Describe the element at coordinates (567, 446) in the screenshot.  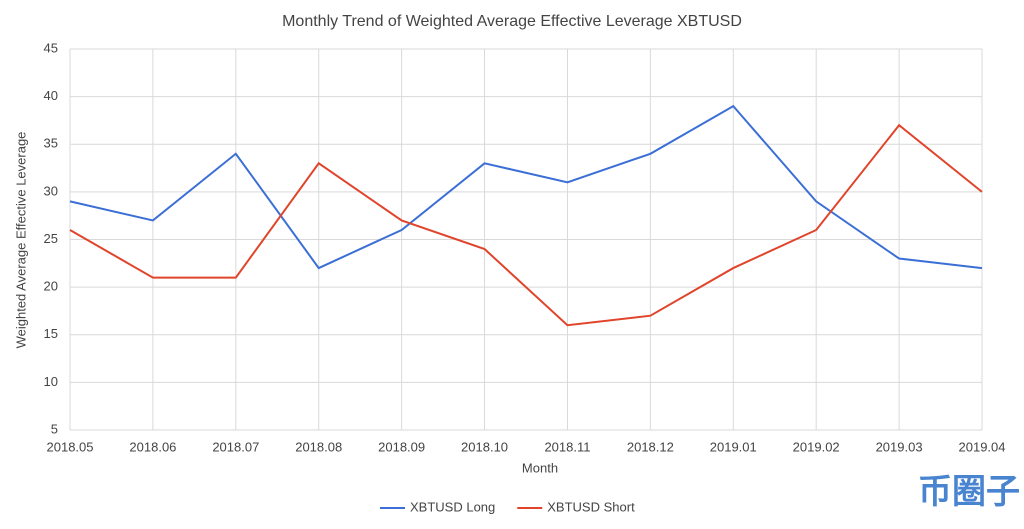
I see `x-tick-label: 2018.11` at that location.